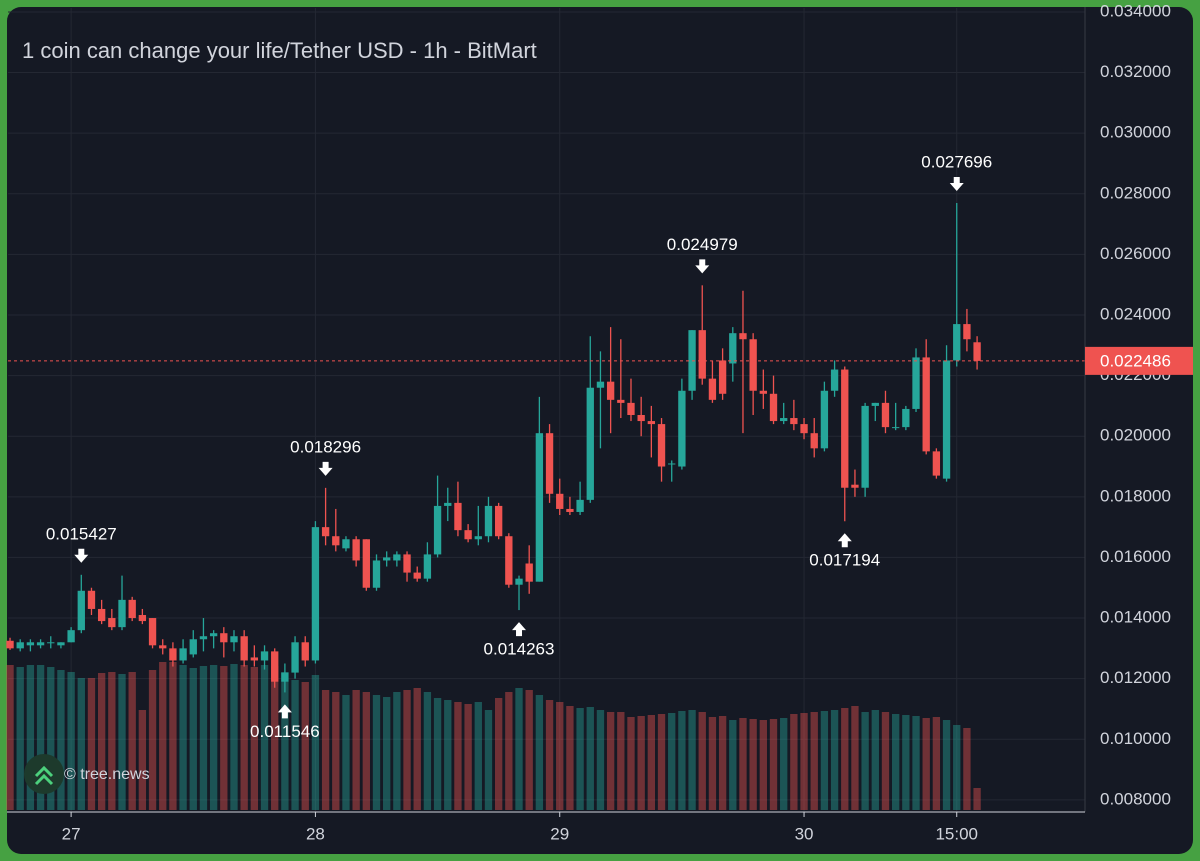 The height and width of the screenshot is (861, 1200). I want to click on y-tick-label: 0.012000, so click(1135, 677).